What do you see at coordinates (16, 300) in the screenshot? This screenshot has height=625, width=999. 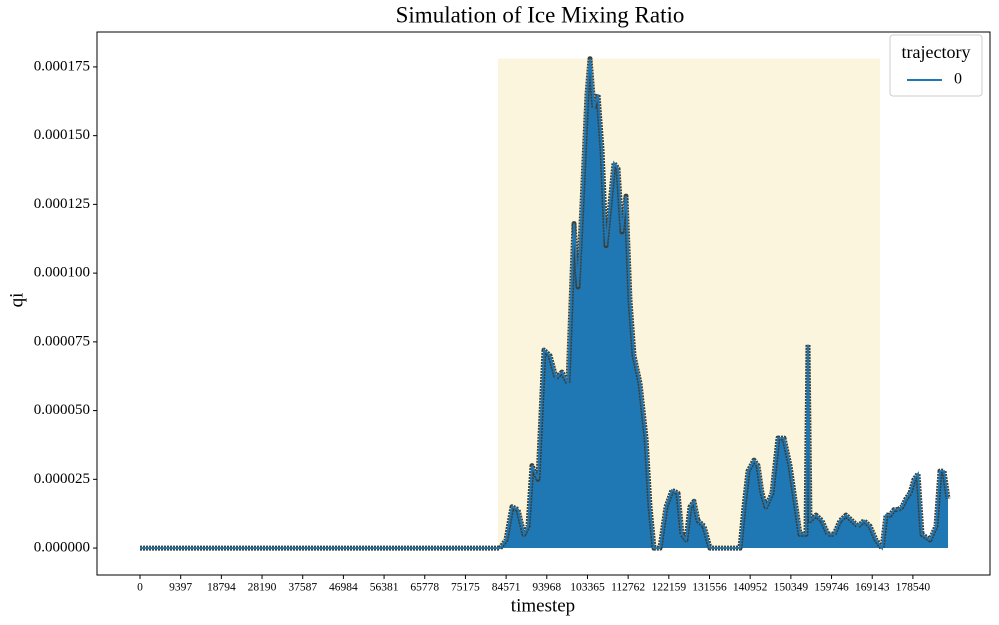 I see `y-axis-label: qi` at bounding box center [16, 300].